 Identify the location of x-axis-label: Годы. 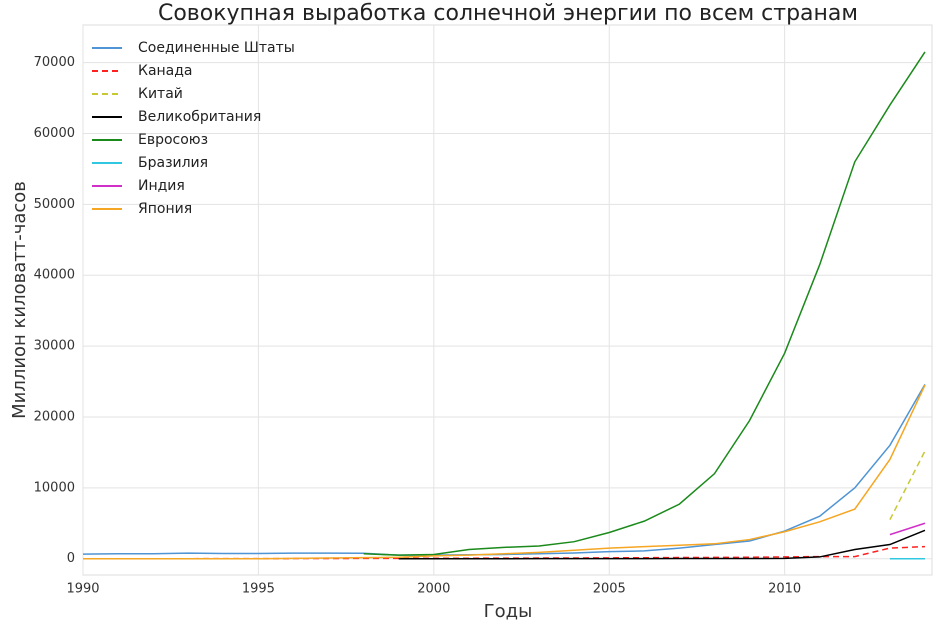
(508, 611).